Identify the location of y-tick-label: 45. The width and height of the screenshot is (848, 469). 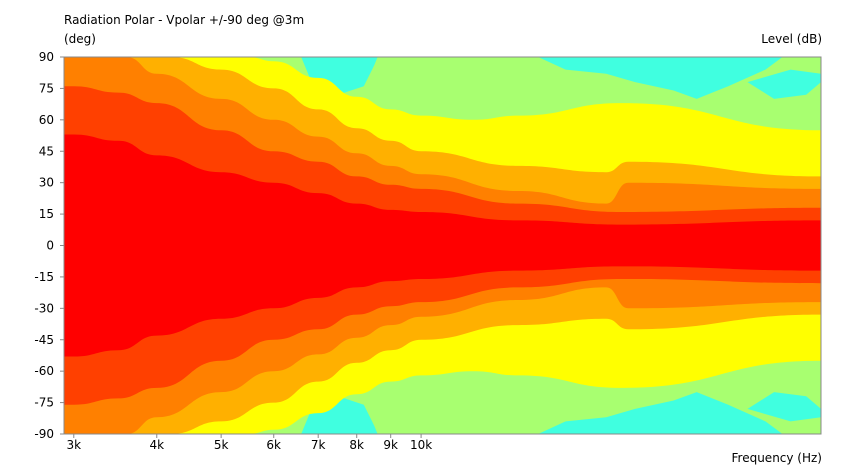
(46, 151).